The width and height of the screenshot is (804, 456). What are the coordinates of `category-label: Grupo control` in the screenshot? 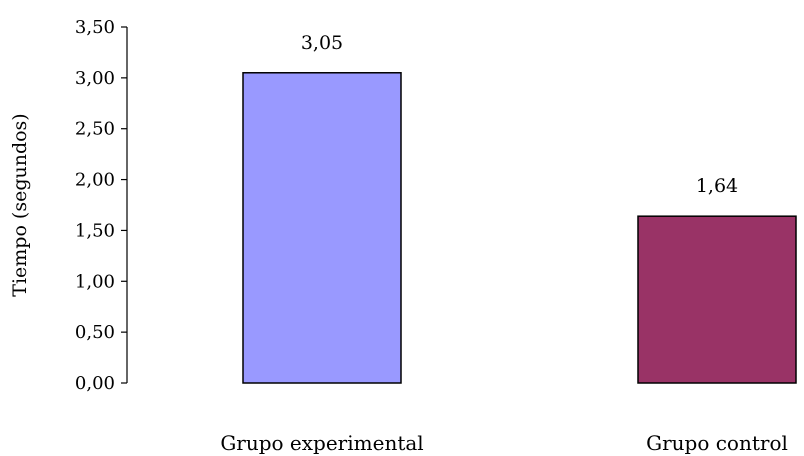 It's located at (717, 443).